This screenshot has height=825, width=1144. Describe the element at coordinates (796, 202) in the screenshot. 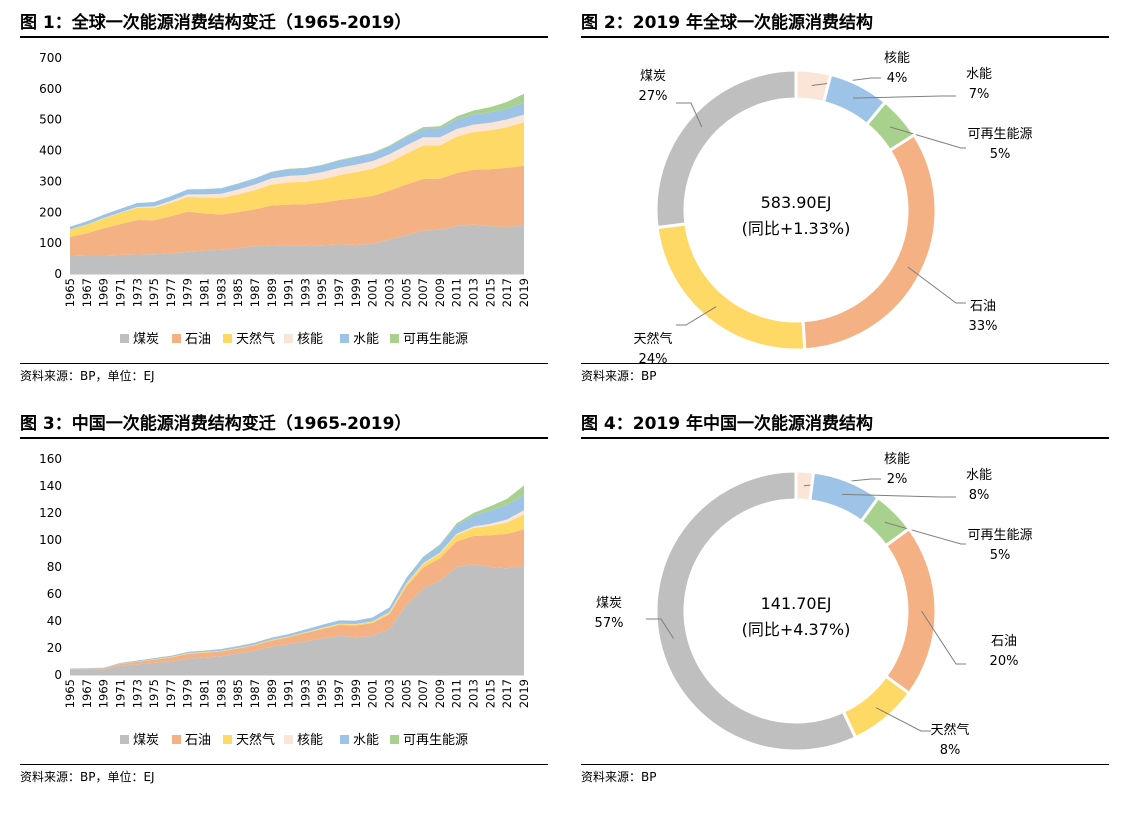

I see `donut-center-total: 583.90EJ` at that location.